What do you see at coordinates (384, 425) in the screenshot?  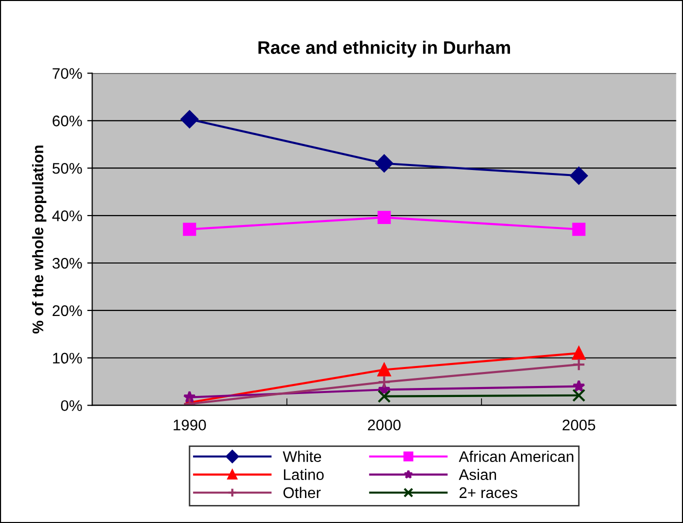 I see `x-tick-label: 2000` at bounding box center [384, 425].